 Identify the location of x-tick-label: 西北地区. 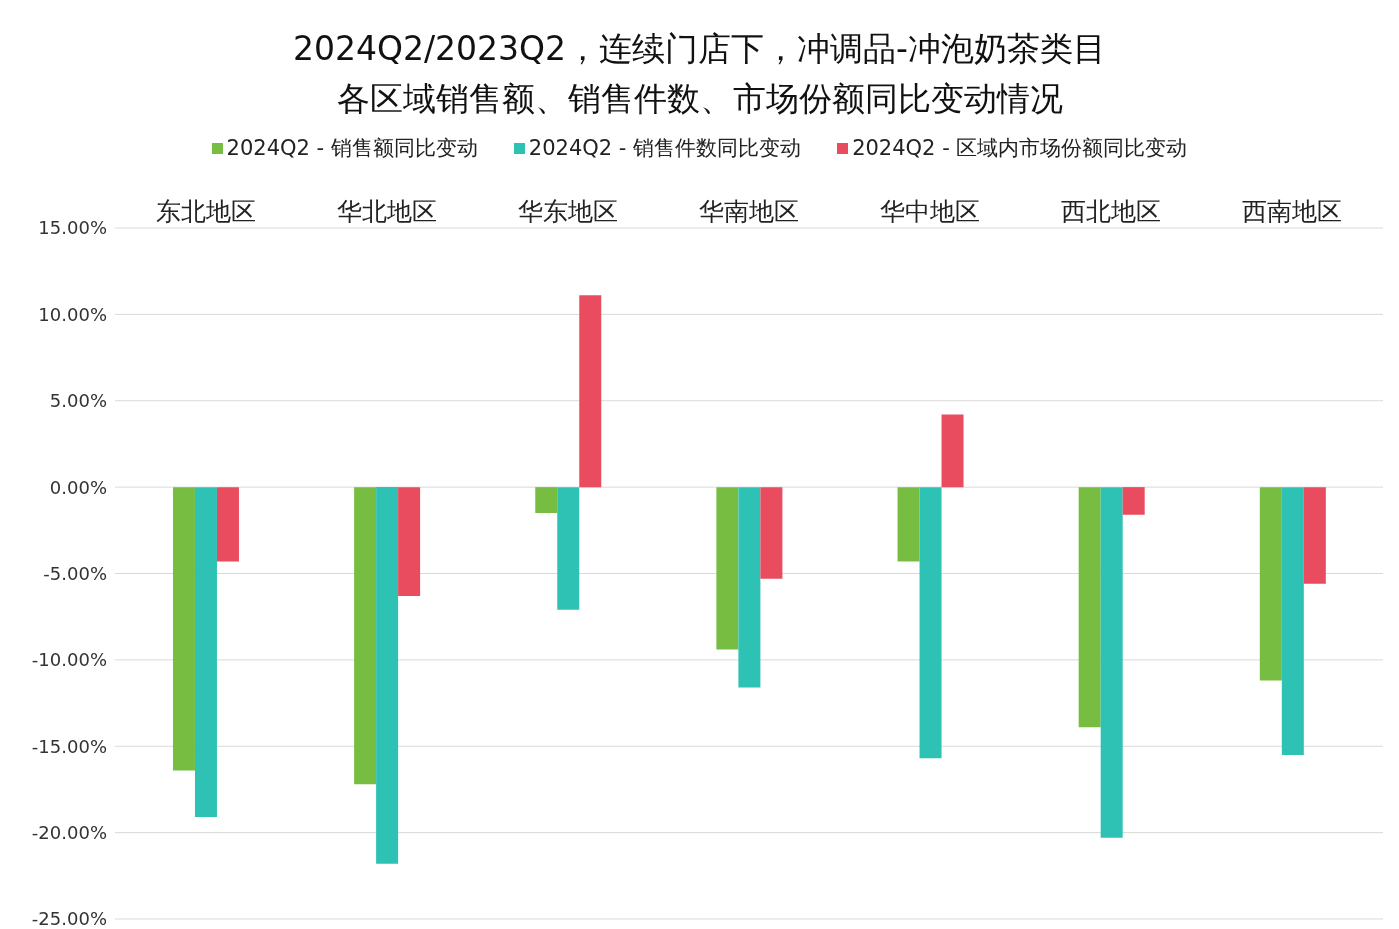
(1111, 211).